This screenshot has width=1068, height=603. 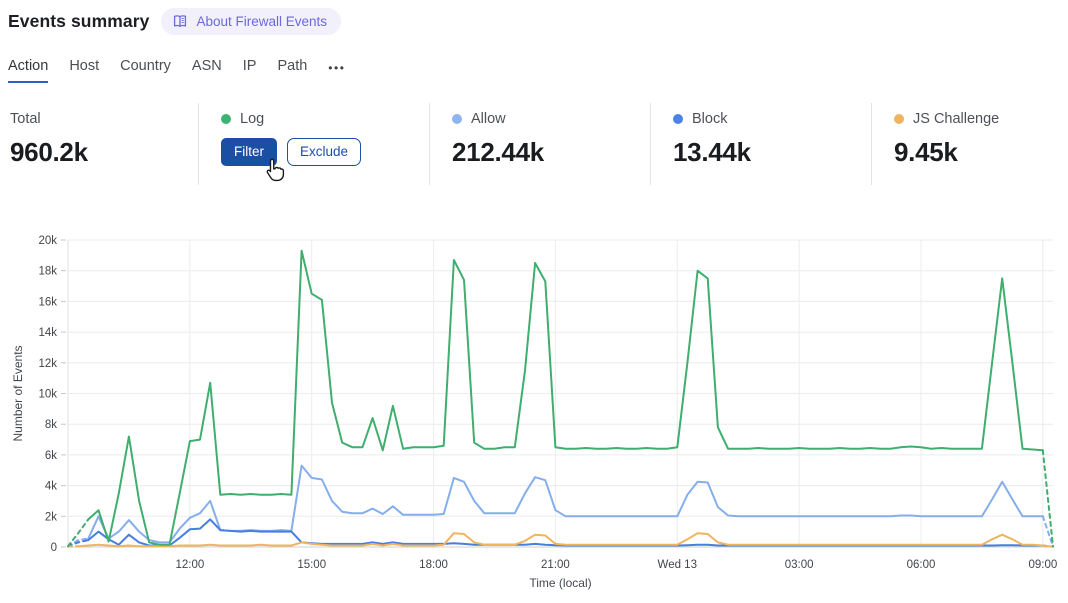 I want to click on x-tick-label: Wed 13, so click(x=677, y=565).